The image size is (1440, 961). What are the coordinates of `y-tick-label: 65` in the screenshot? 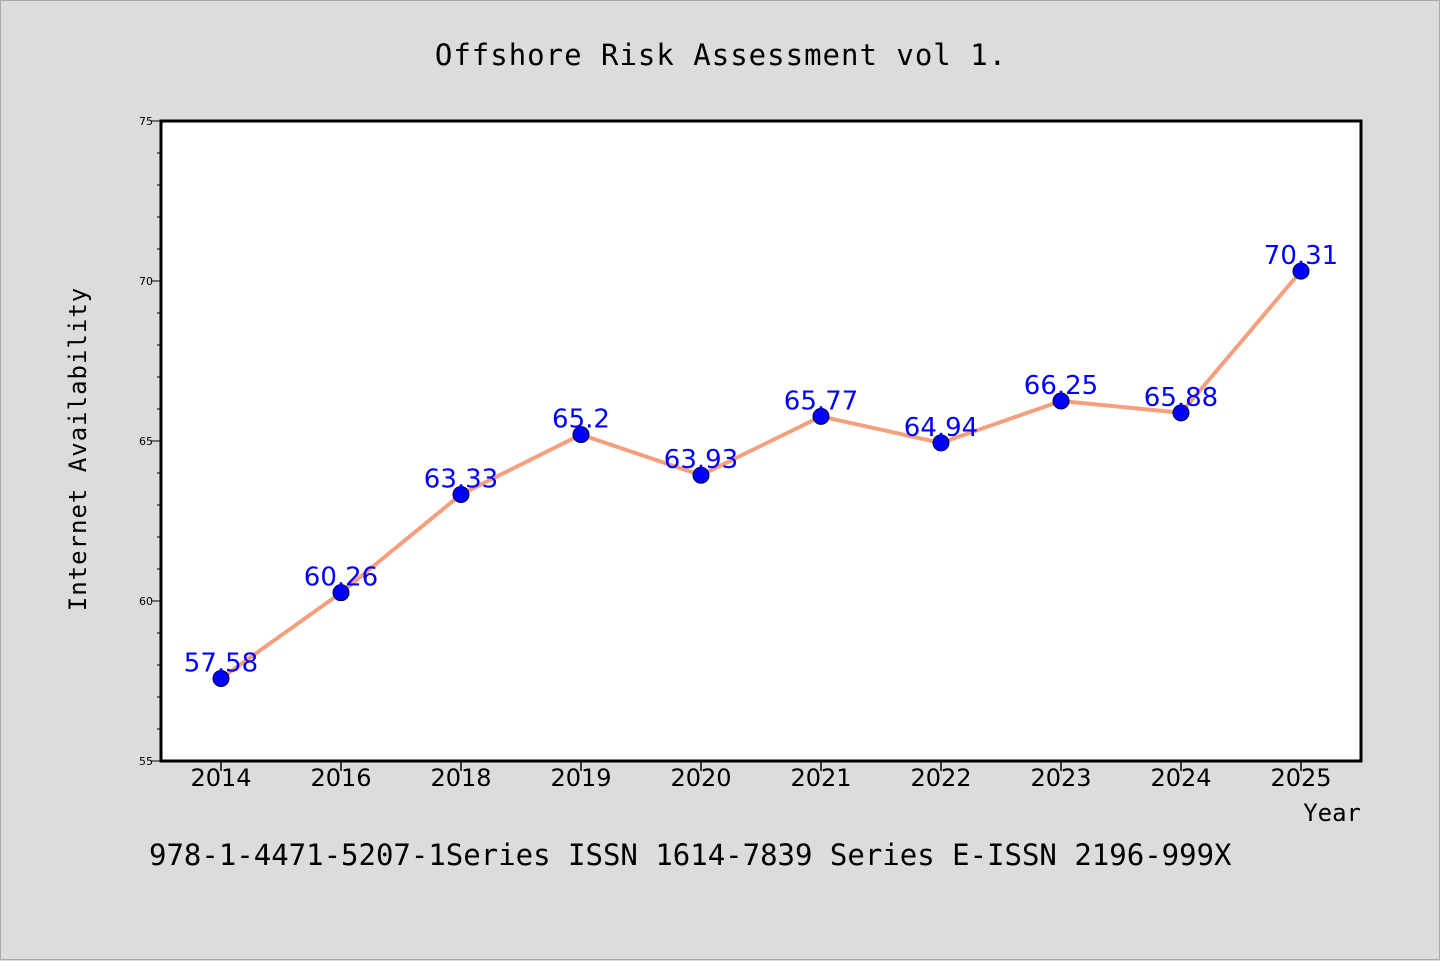 It's located at (146, 441).